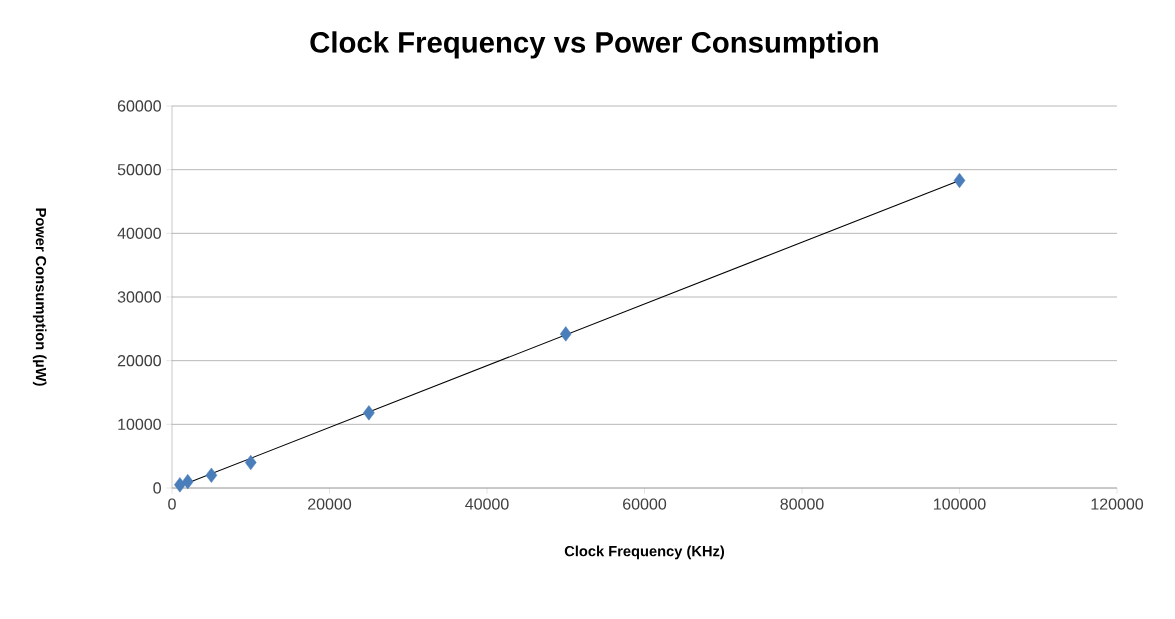  Describe the element at coordinates (487, 504) in the screenshot. I see `x-tick-label: 40000` at that location.